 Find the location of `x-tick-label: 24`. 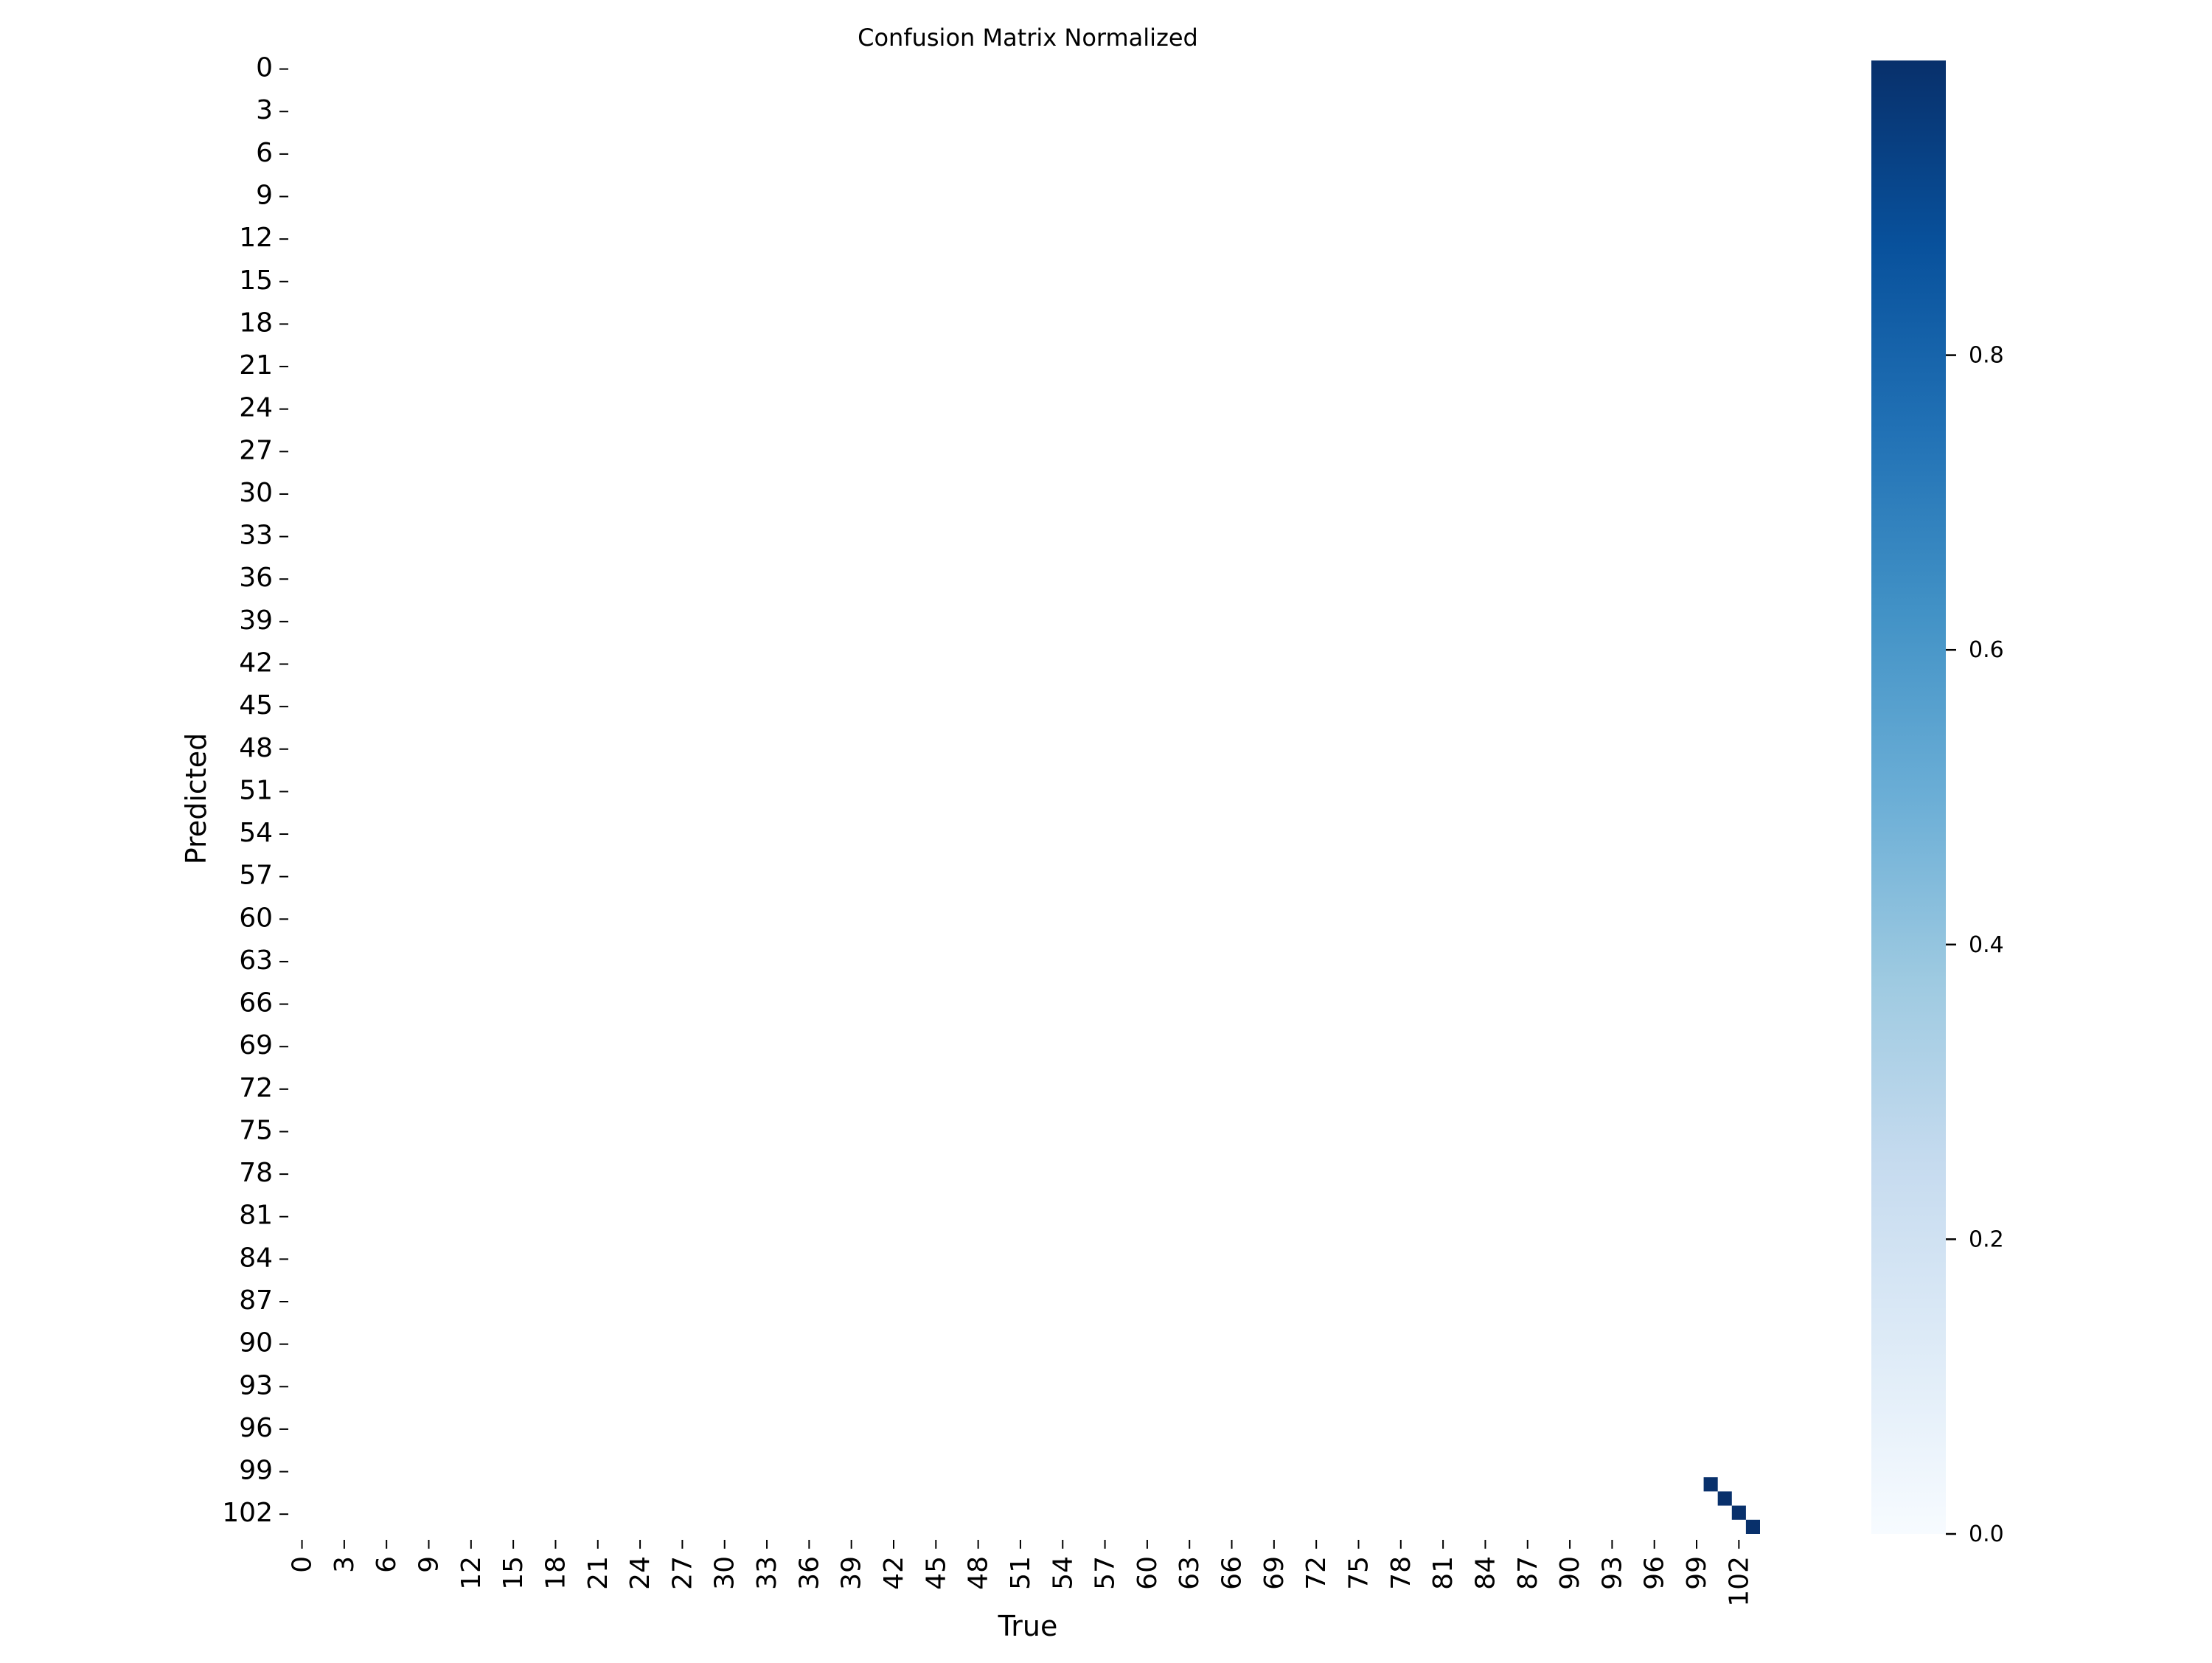

x-tick-label: 24 is located at coordinates (640, 1573).